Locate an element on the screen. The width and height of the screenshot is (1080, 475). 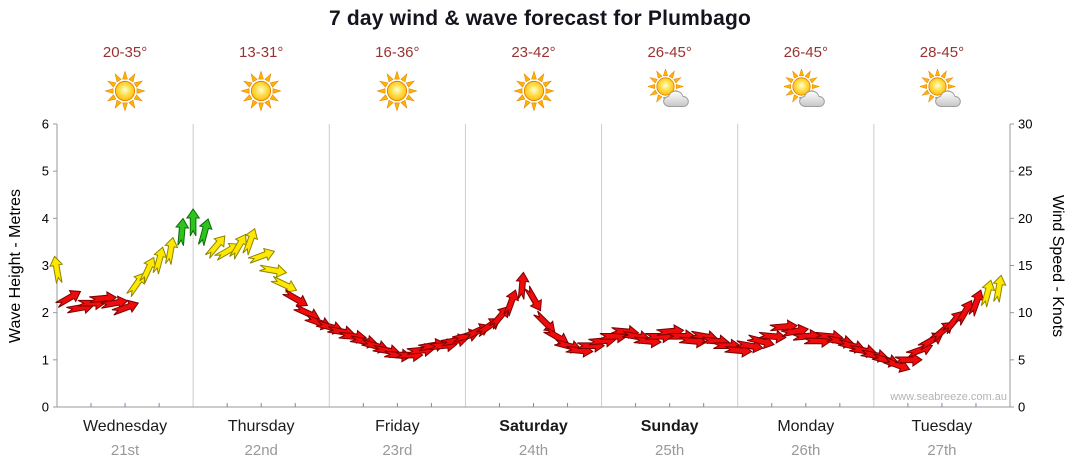
temperature-range: 16-36° is located at coordinates (397, 52).